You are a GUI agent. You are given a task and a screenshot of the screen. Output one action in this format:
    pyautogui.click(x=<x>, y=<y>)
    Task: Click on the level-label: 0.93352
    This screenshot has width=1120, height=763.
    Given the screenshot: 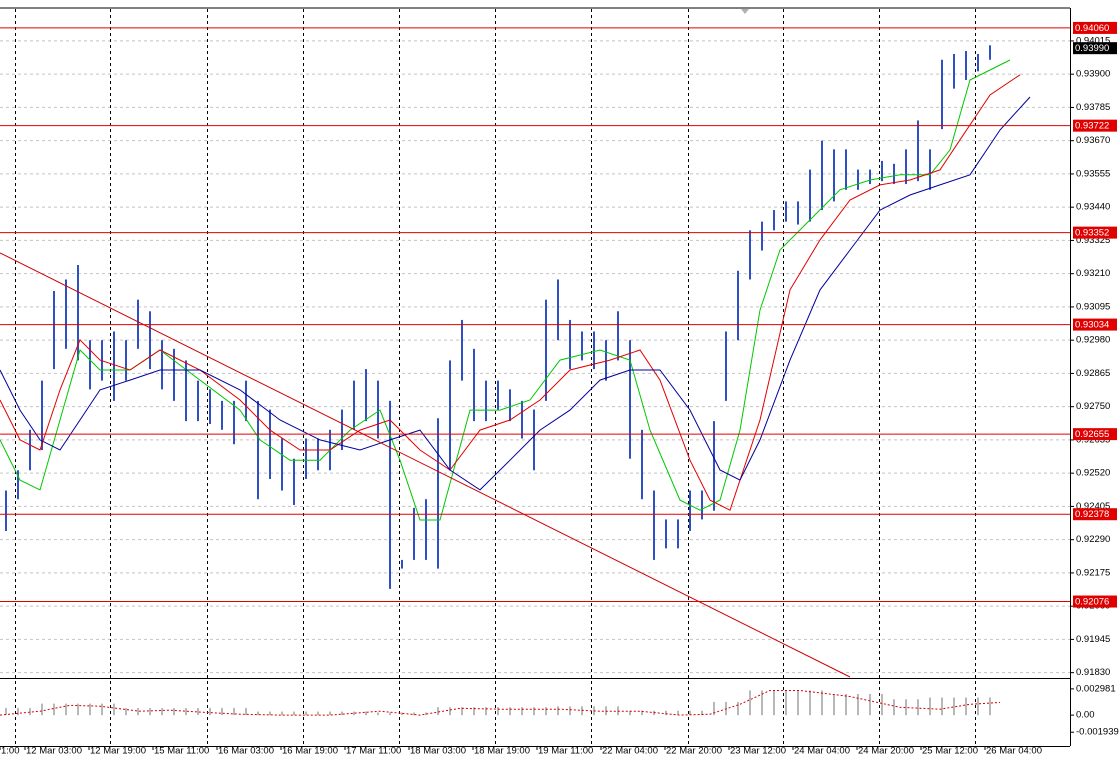 What is the action you would take?
    pyautogui.click(x=1092, y=233)
    